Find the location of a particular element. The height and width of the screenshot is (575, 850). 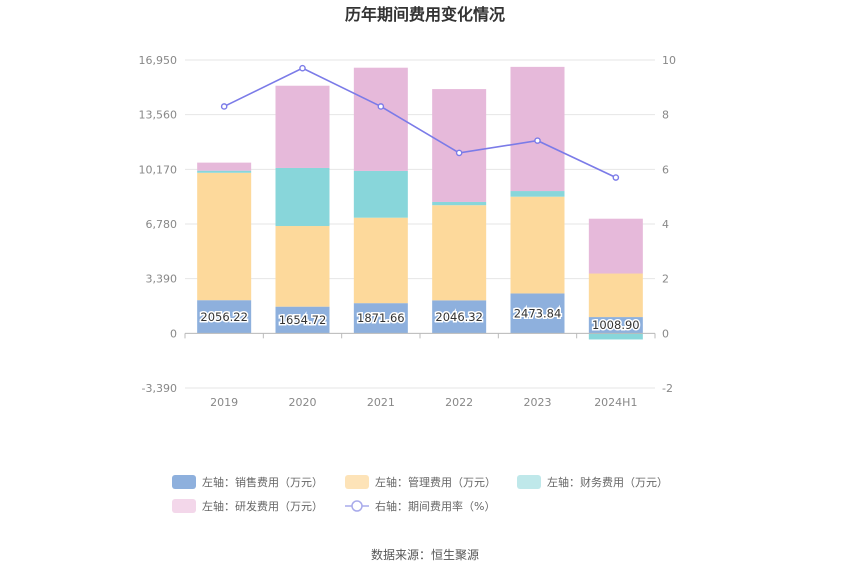

legend-label: 左轴：财务费用（万元） is located at coordinates (607, 482).